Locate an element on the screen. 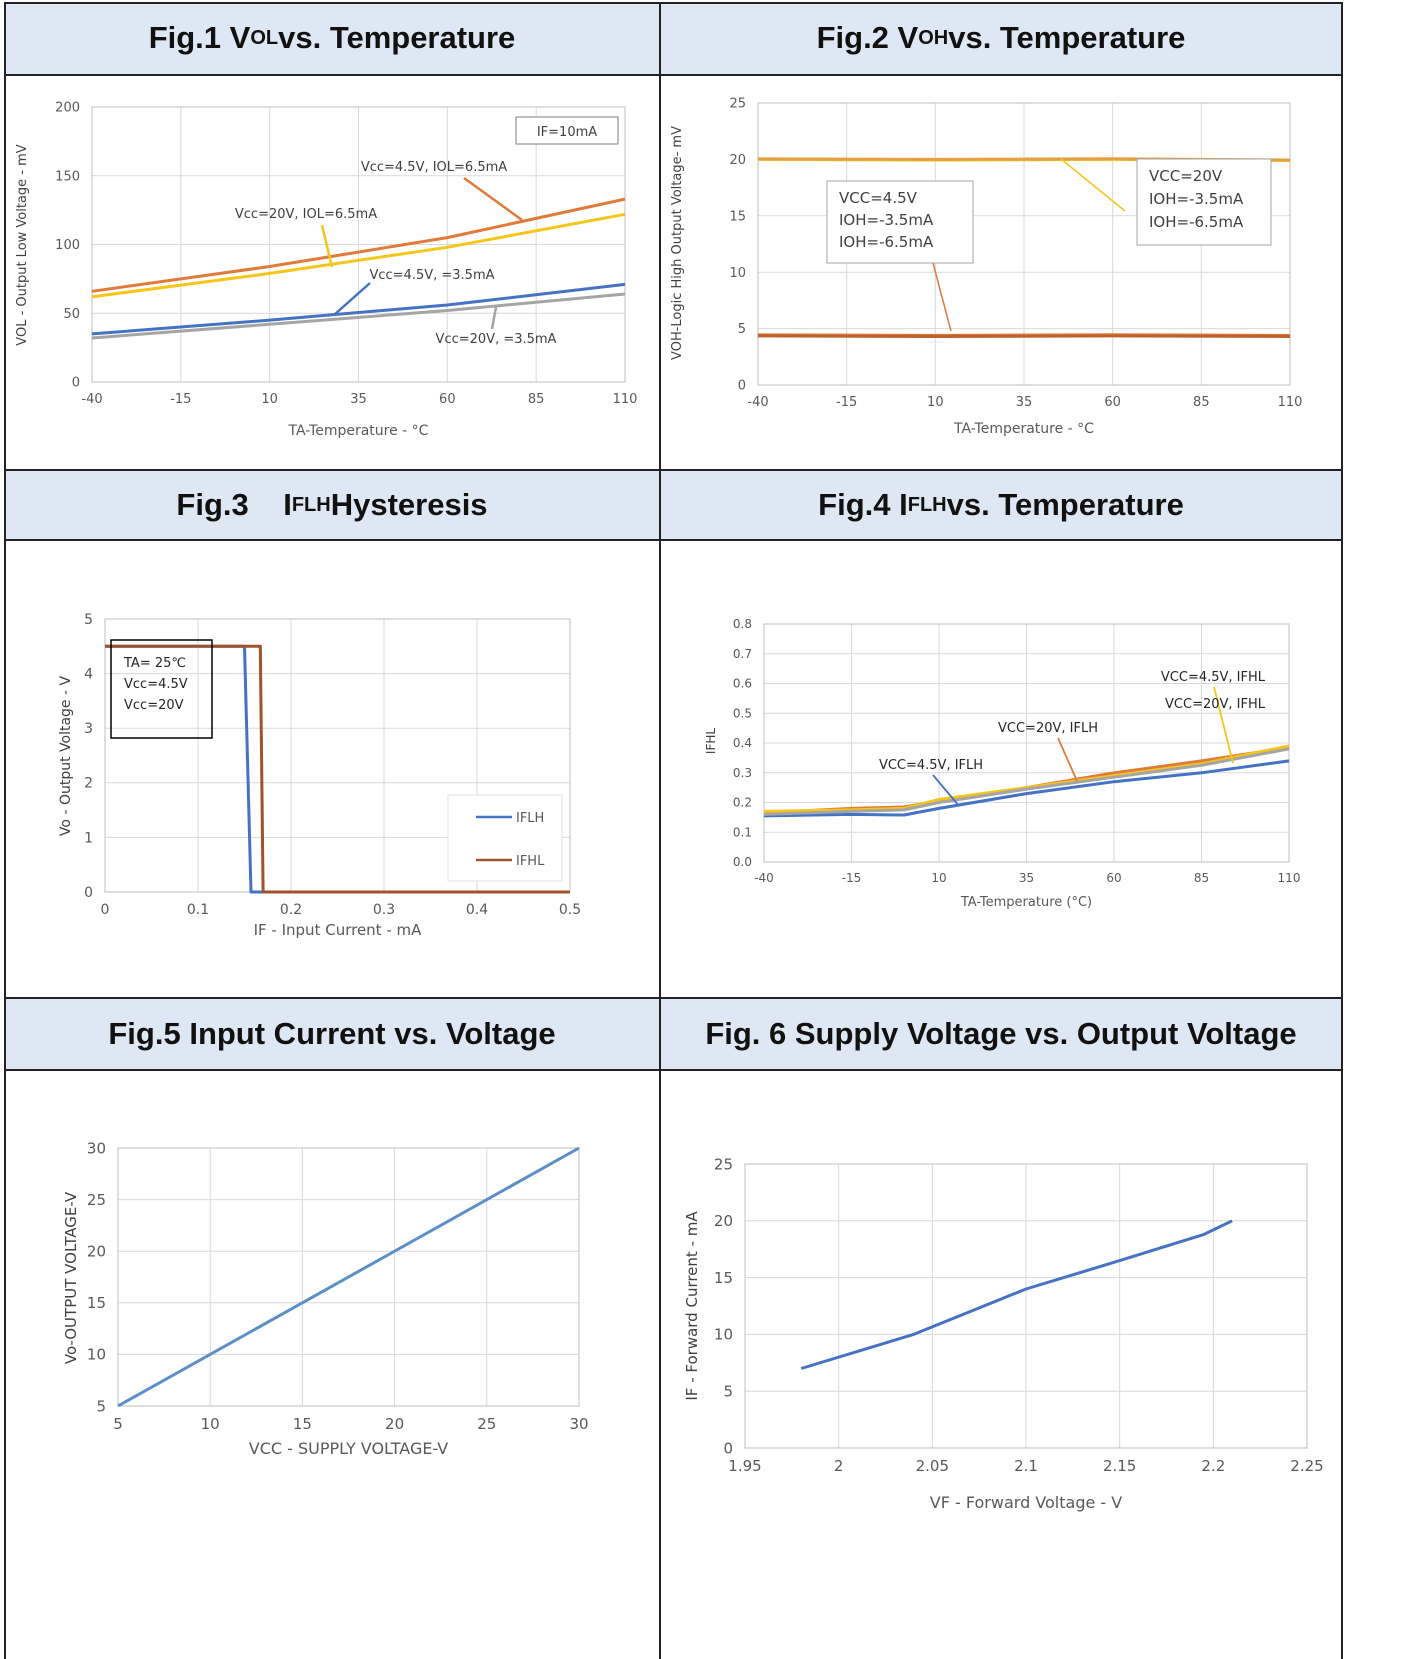  fig4-ytick-label: 0.6 is located at coordinates (742, 684).